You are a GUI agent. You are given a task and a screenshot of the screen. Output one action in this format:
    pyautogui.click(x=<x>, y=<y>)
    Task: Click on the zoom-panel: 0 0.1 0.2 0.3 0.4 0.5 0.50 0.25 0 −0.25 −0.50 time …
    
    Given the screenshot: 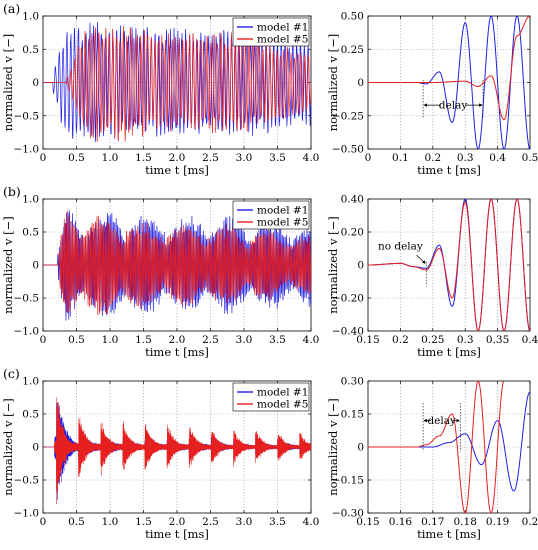 What is the action you would take?
    pyautogui.click(x=432, y=94)
    